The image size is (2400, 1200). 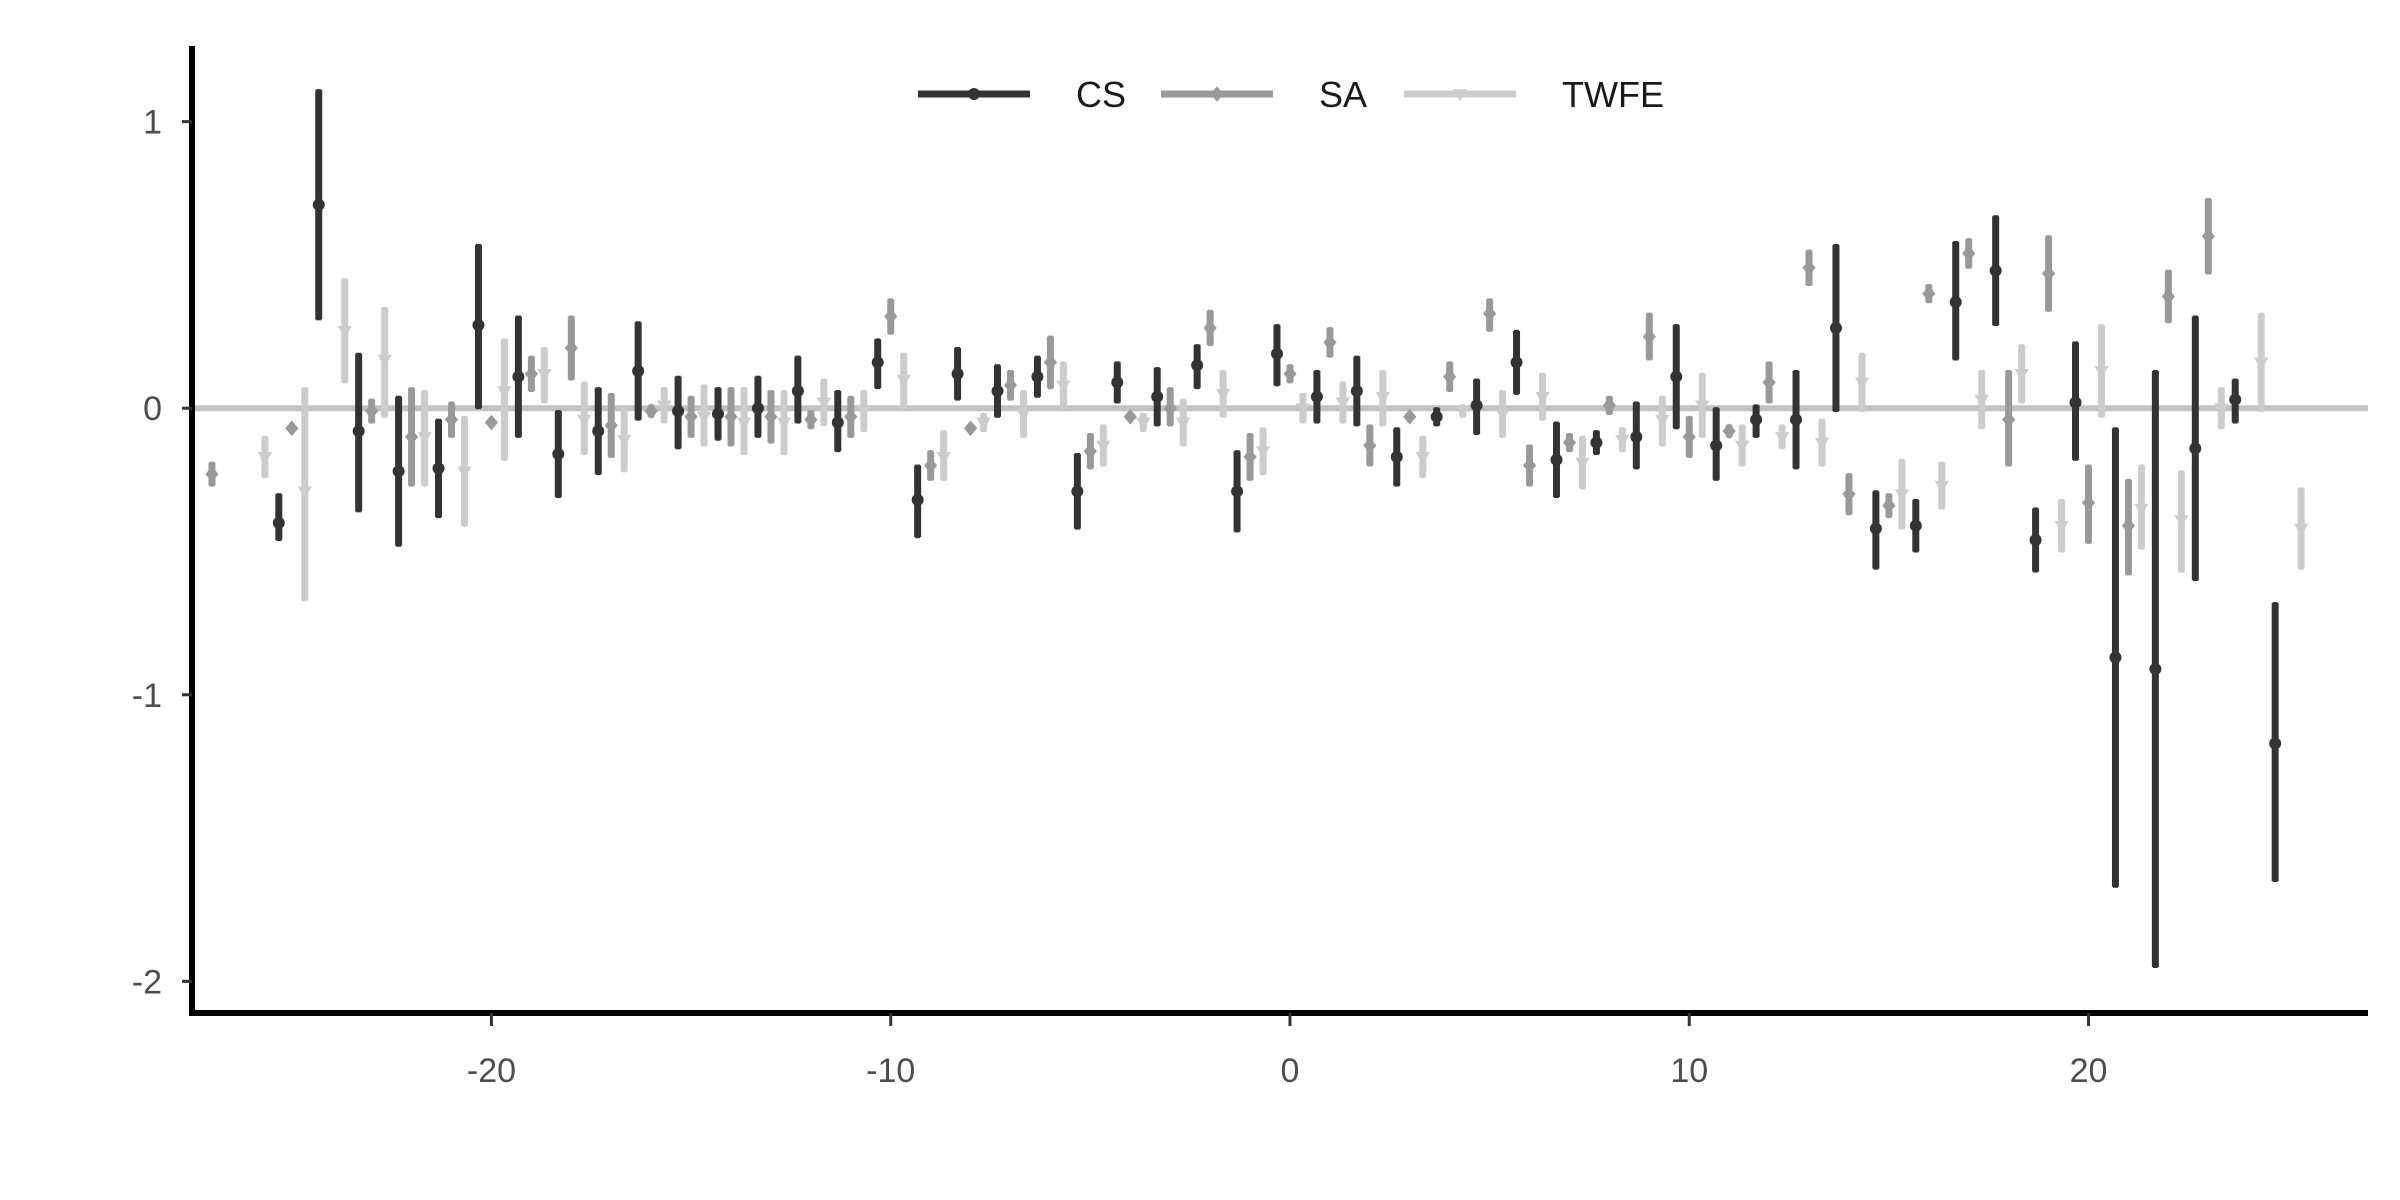 What do you see at coordinates (1534, 94) in the screenshot?
I see `legend-item-twfe: TWFE` at bounding box center [1534, 94].